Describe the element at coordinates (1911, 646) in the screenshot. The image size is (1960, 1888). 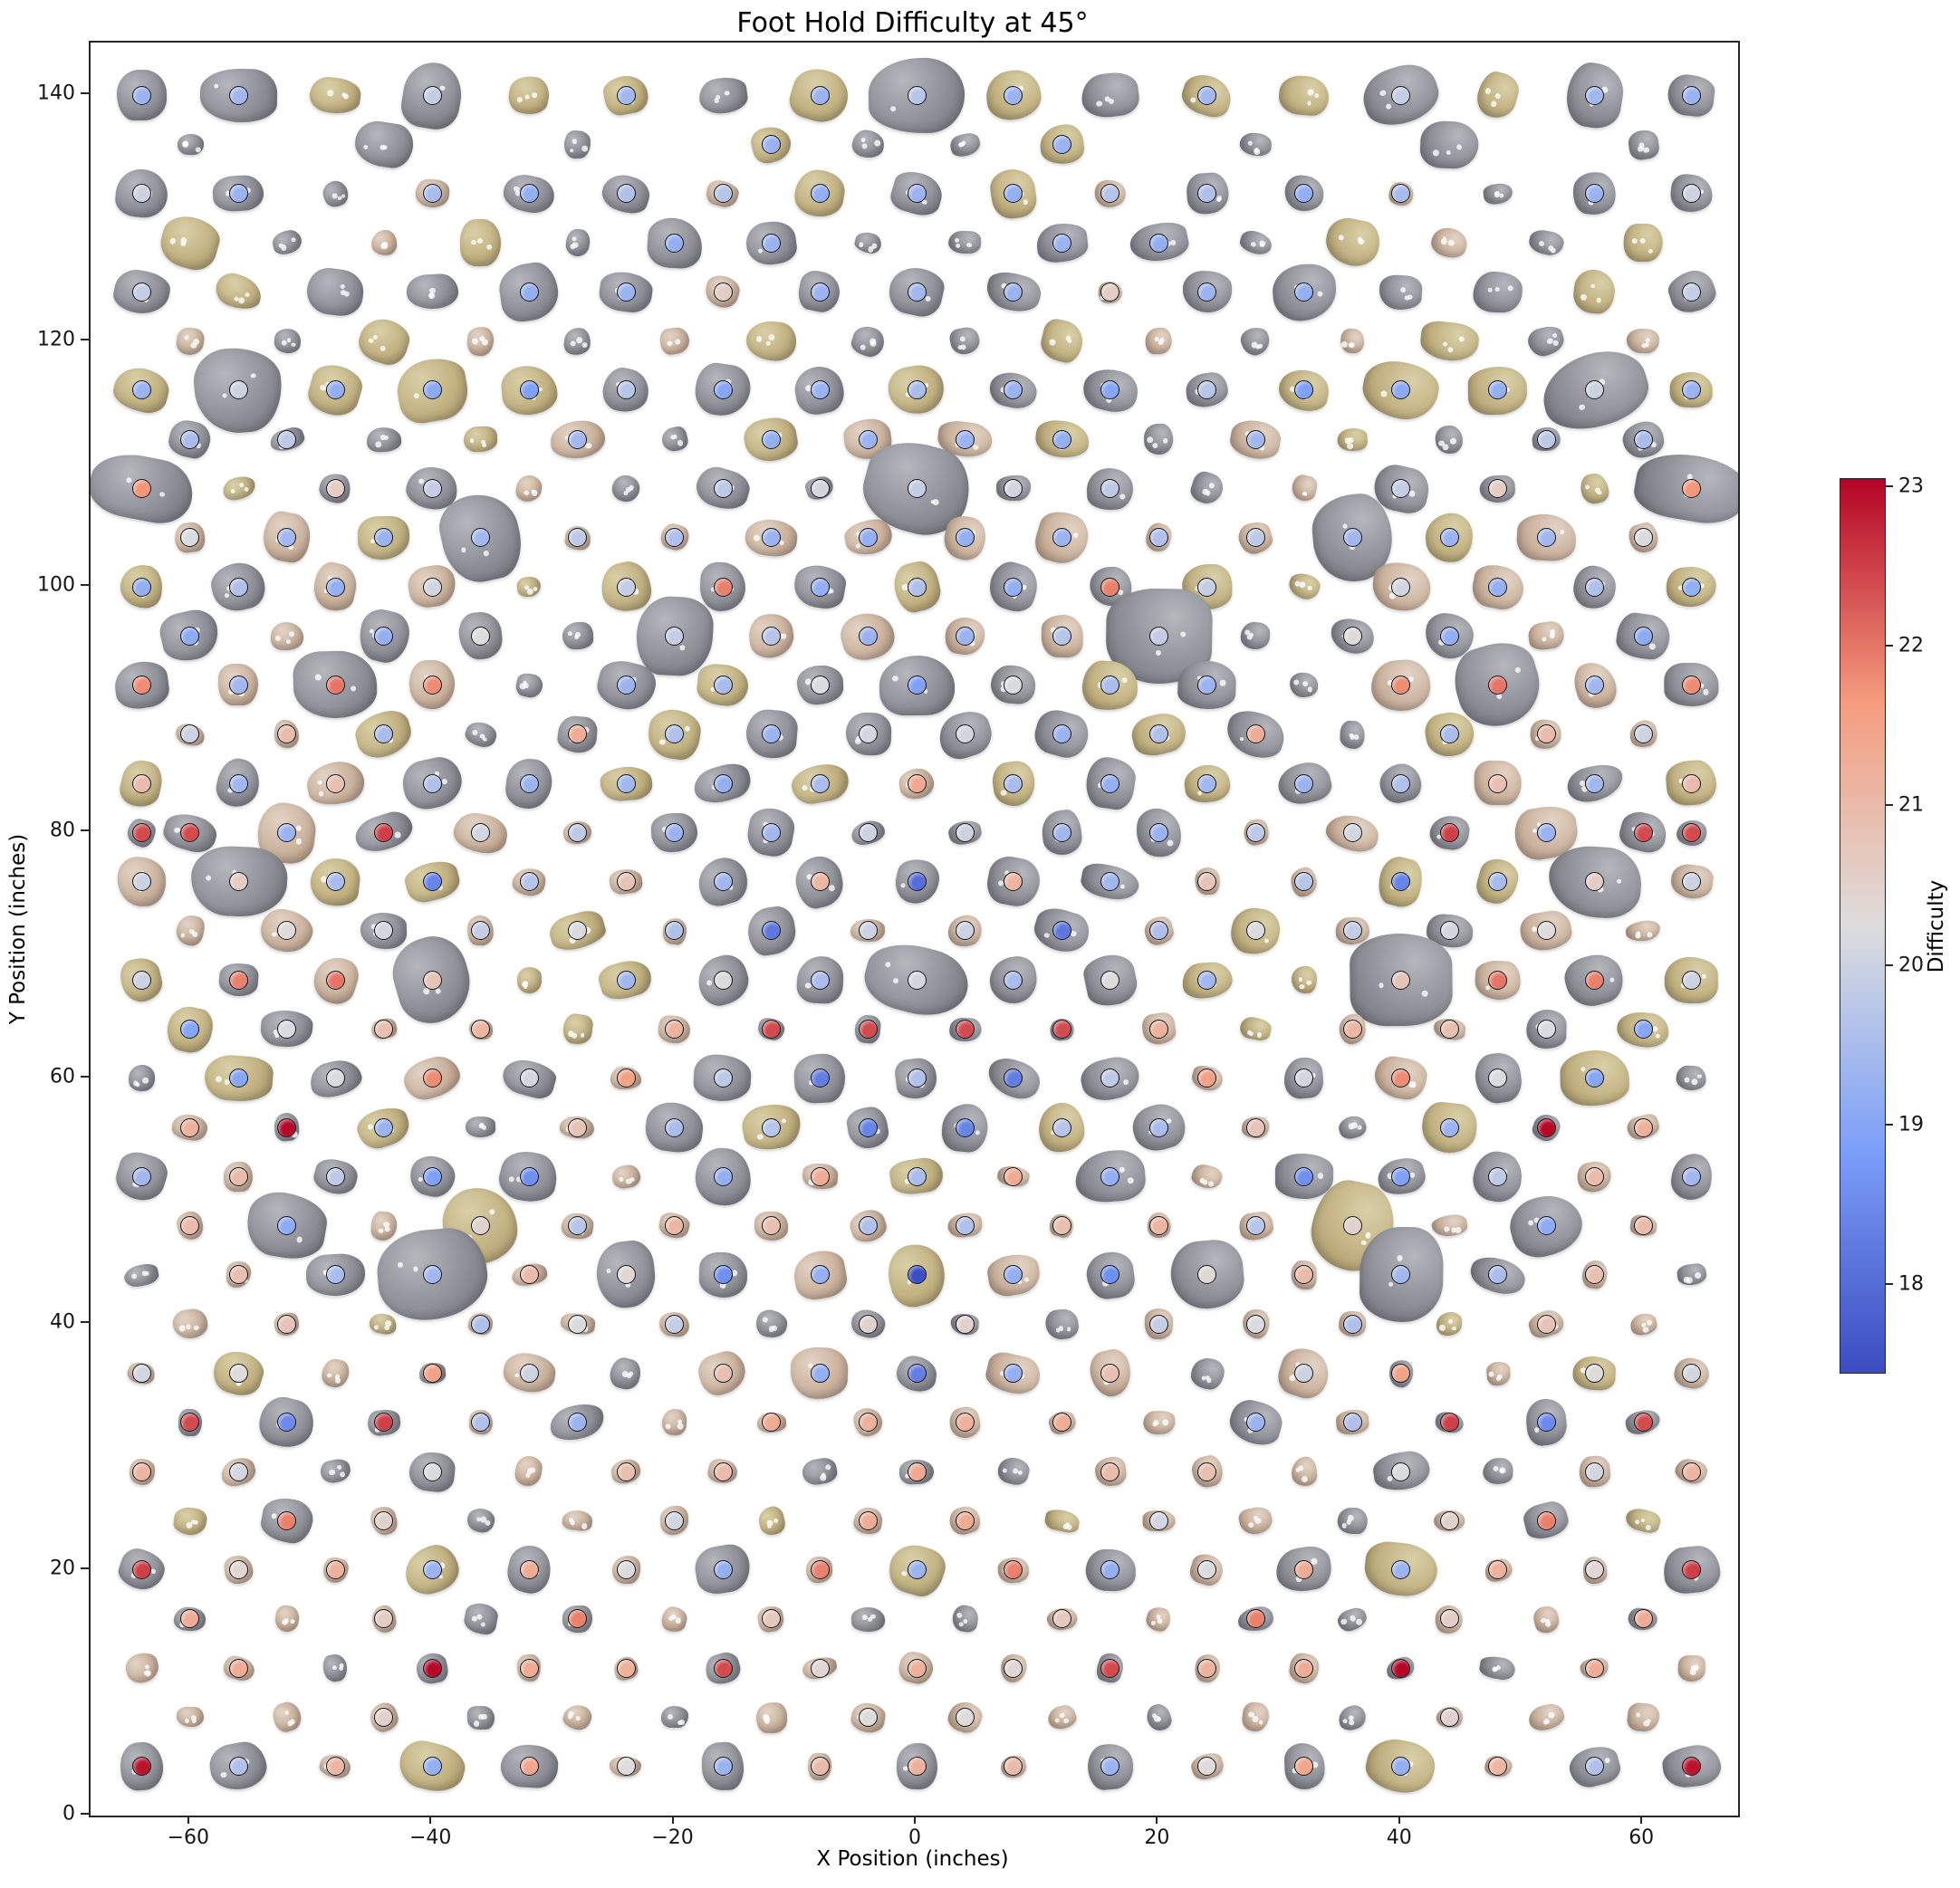
I see `colorbar-tick-label: 22` at that location.